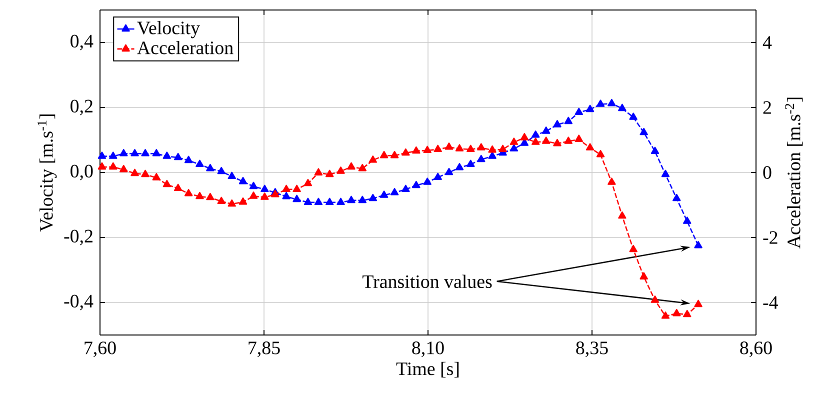 This screenshot has height=414, width=821. Describe the element at coordinates (47, 173) in the screenshot. I see `y-axis-title: Velocity [m.s$^{-1}$]` at that location.